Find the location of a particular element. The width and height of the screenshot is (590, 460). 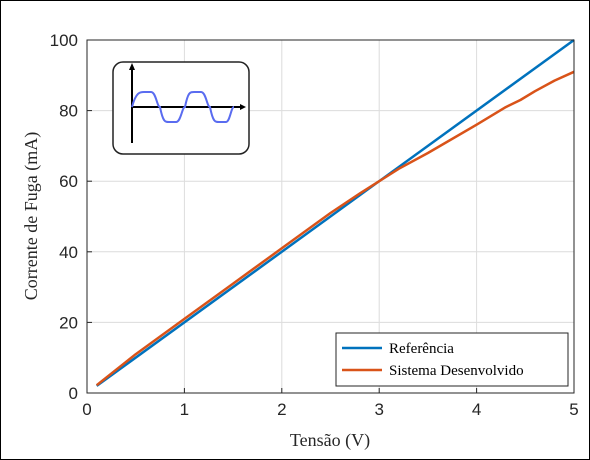

y-tick-label: 80 is located at coordinates (68, 111).